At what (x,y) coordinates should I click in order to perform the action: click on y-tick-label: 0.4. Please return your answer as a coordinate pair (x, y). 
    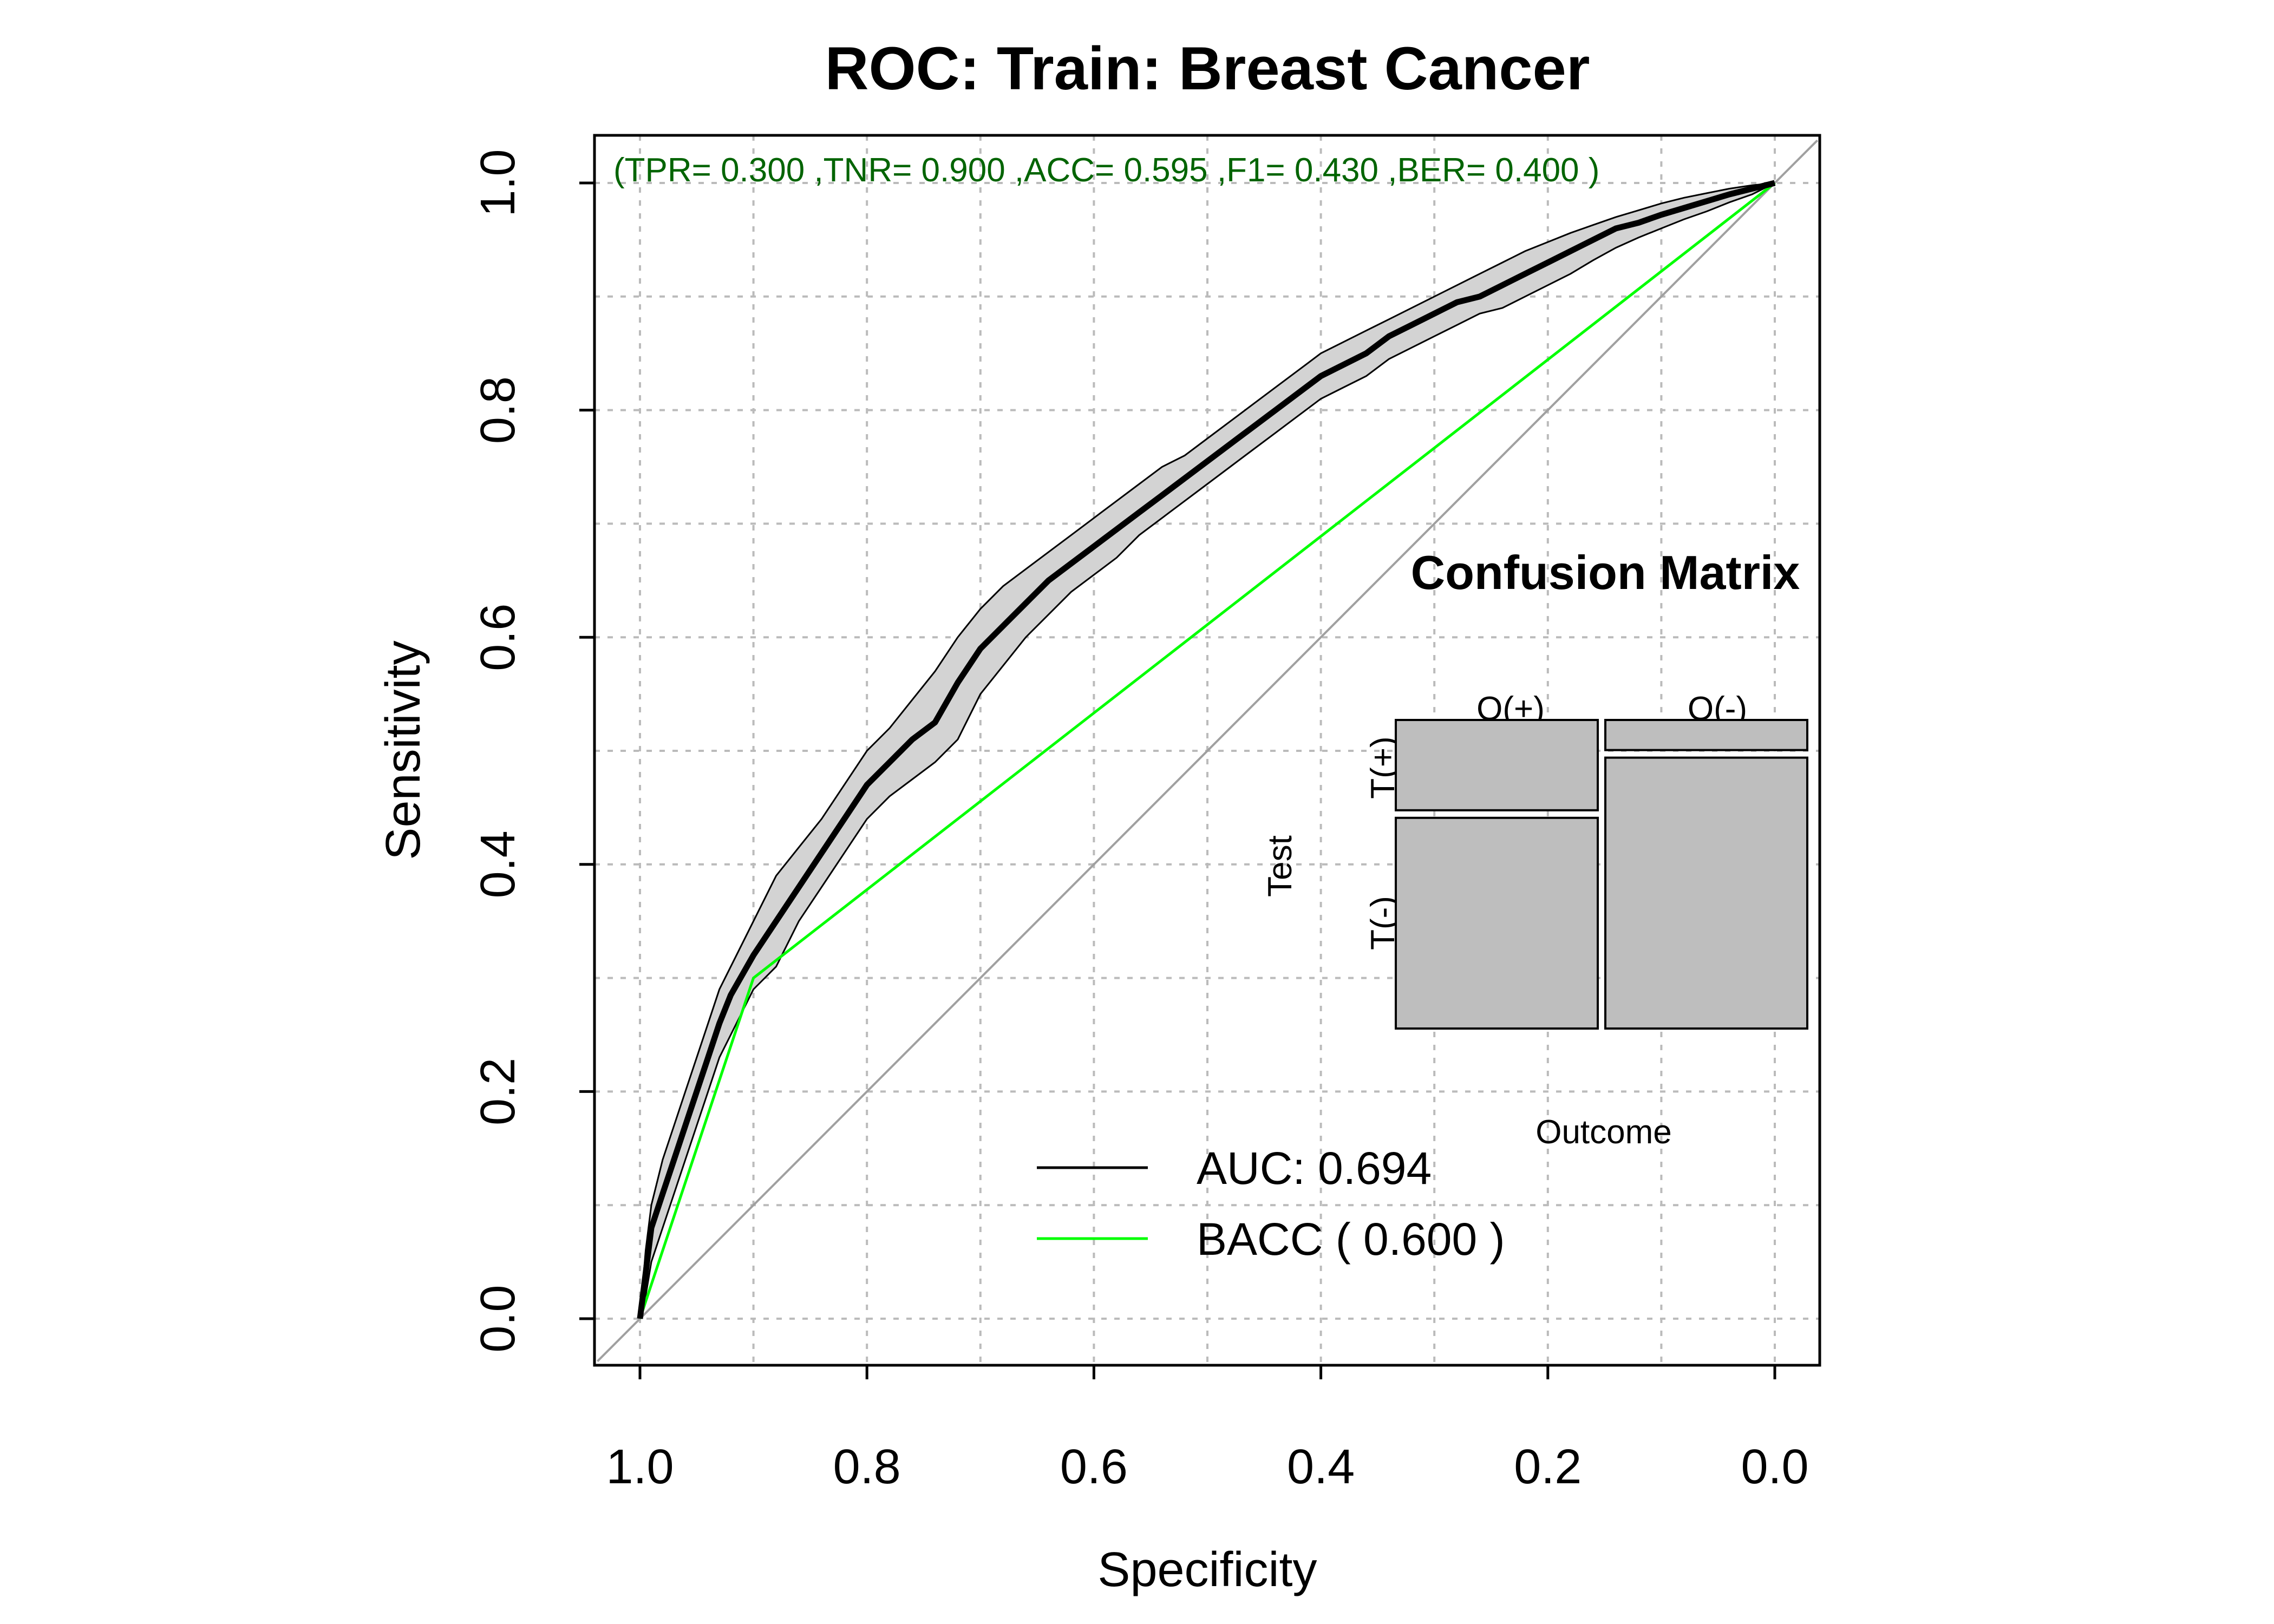
    Looking at the image, I should click on (498, 864).